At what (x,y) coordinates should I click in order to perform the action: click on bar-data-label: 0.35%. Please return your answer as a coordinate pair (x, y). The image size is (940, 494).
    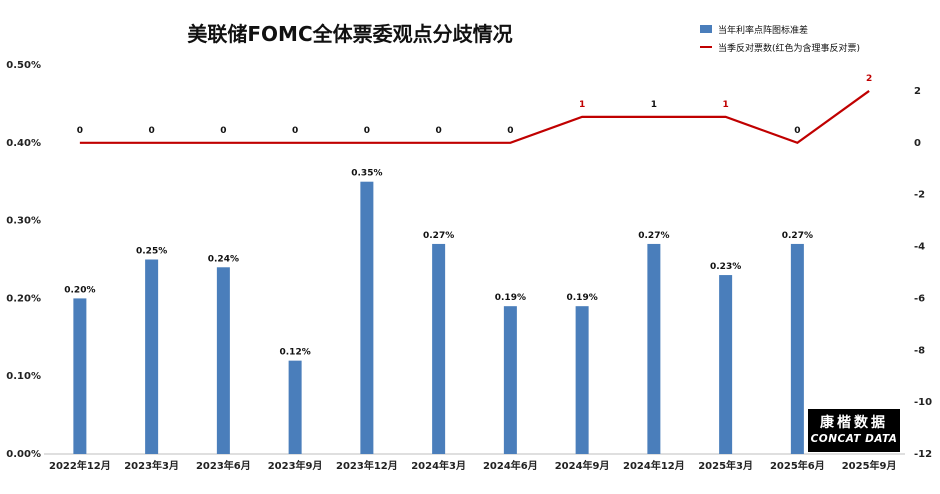
    Looking at the image, I should click on (366, 174).